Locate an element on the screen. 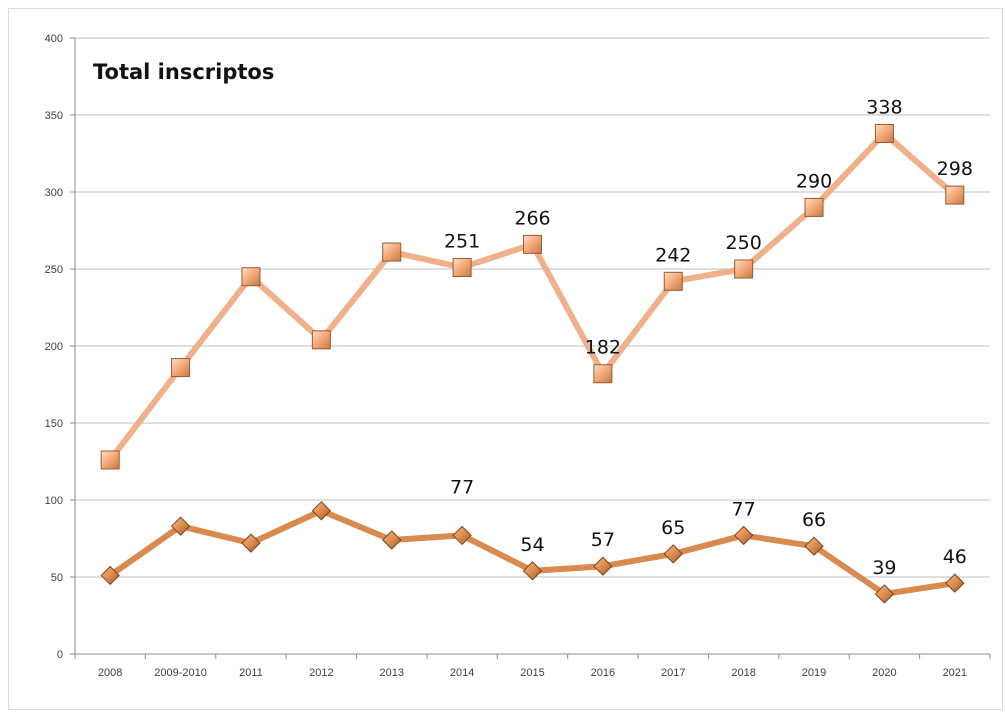 This screenshot has width=1005, height=713. data-label: 57 is located at coordinates (603, 540).